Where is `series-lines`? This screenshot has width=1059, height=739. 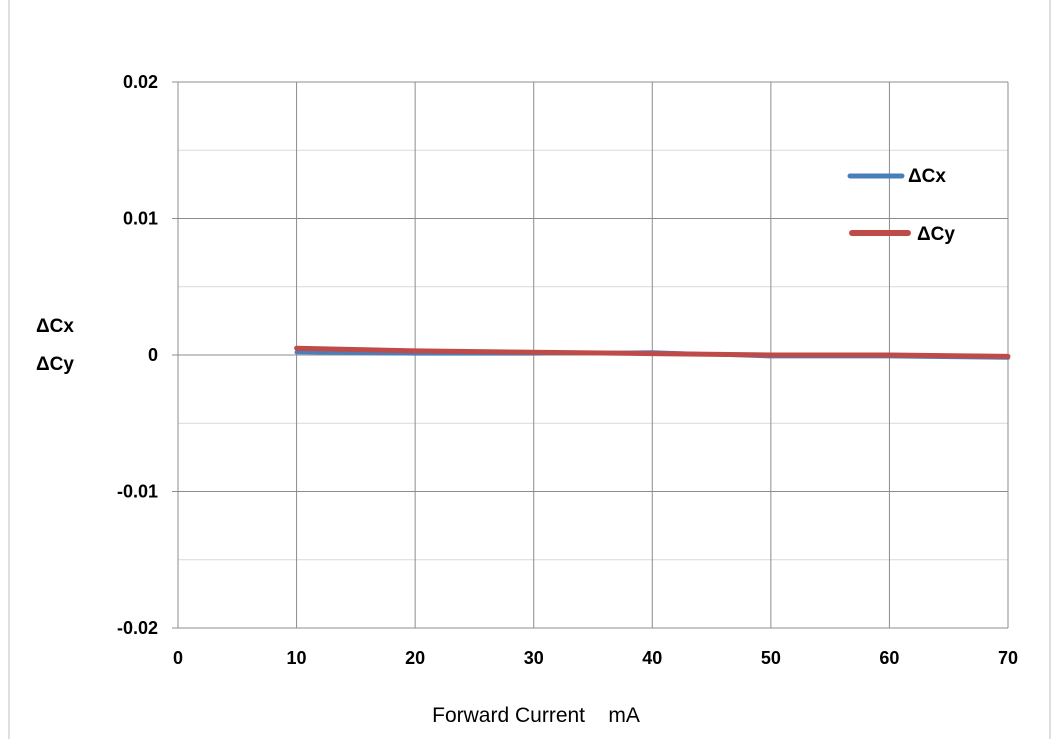 series-lines is located at coordinates (652, 352).